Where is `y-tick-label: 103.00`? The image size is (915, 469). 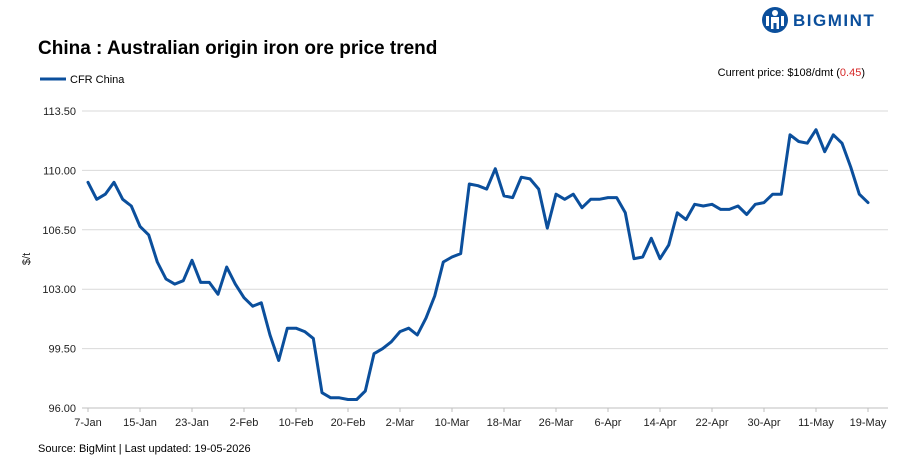 y-tick-label: 103.00 is located at coordinates (59, 290).